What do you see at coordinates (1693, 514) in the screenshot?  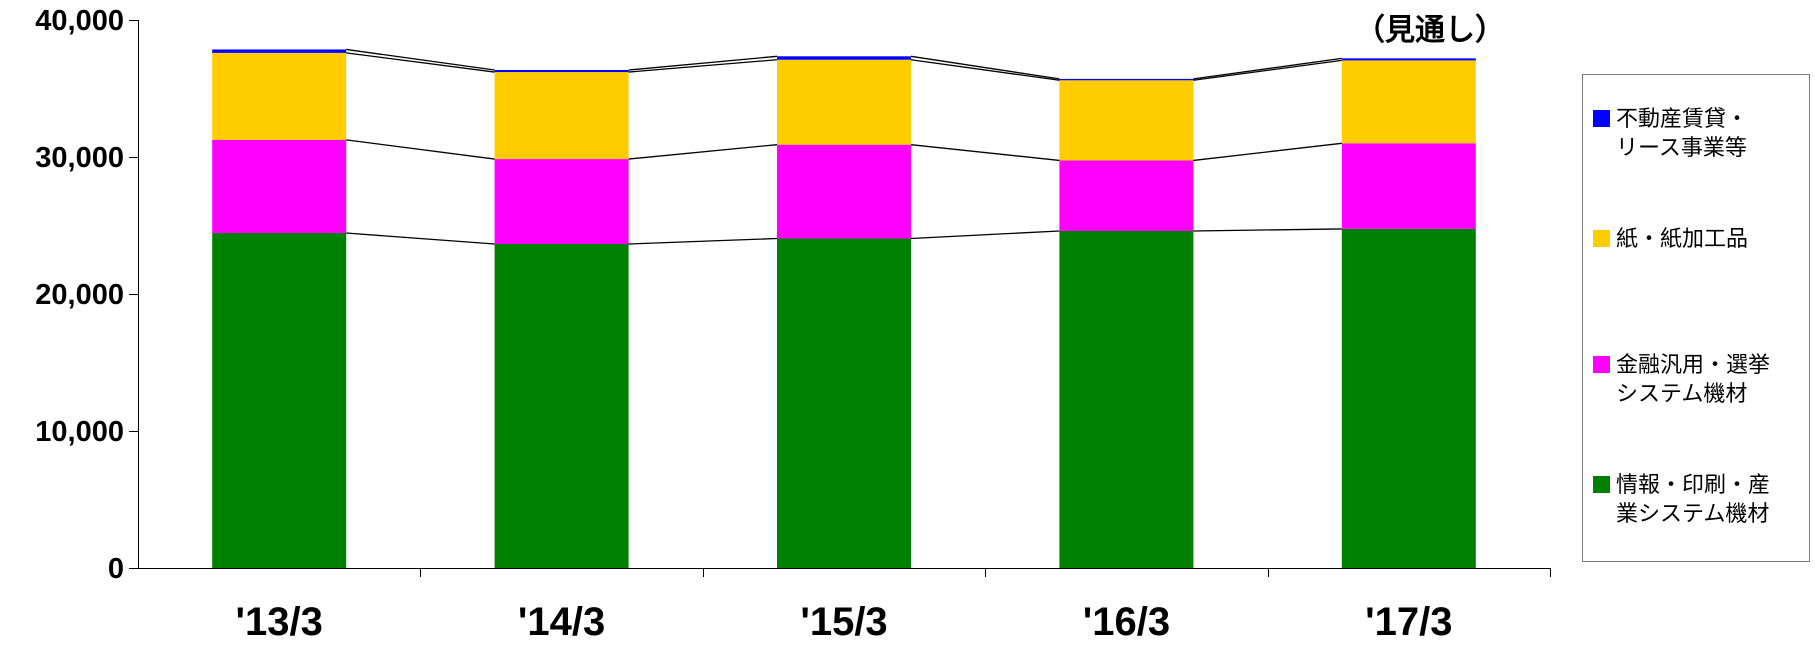 I see `legend-label-line2: 業システム機材` at bounding box center [1693, 514].